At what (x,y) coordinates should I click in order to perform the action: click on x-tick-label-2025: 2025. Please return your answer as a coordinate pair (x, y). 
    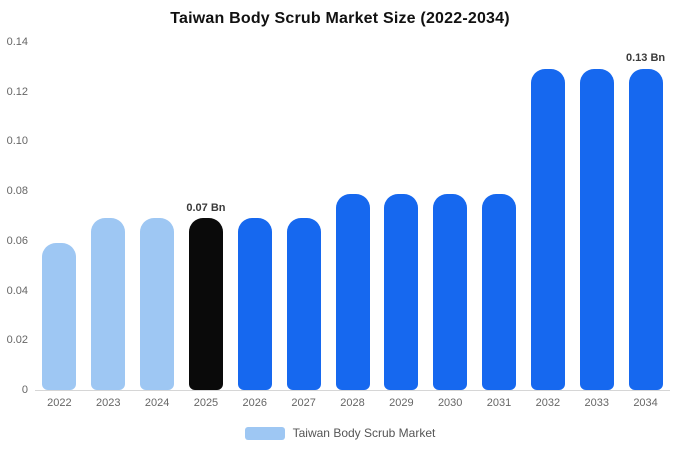
    Looking at the image, I should click on (206, 403).